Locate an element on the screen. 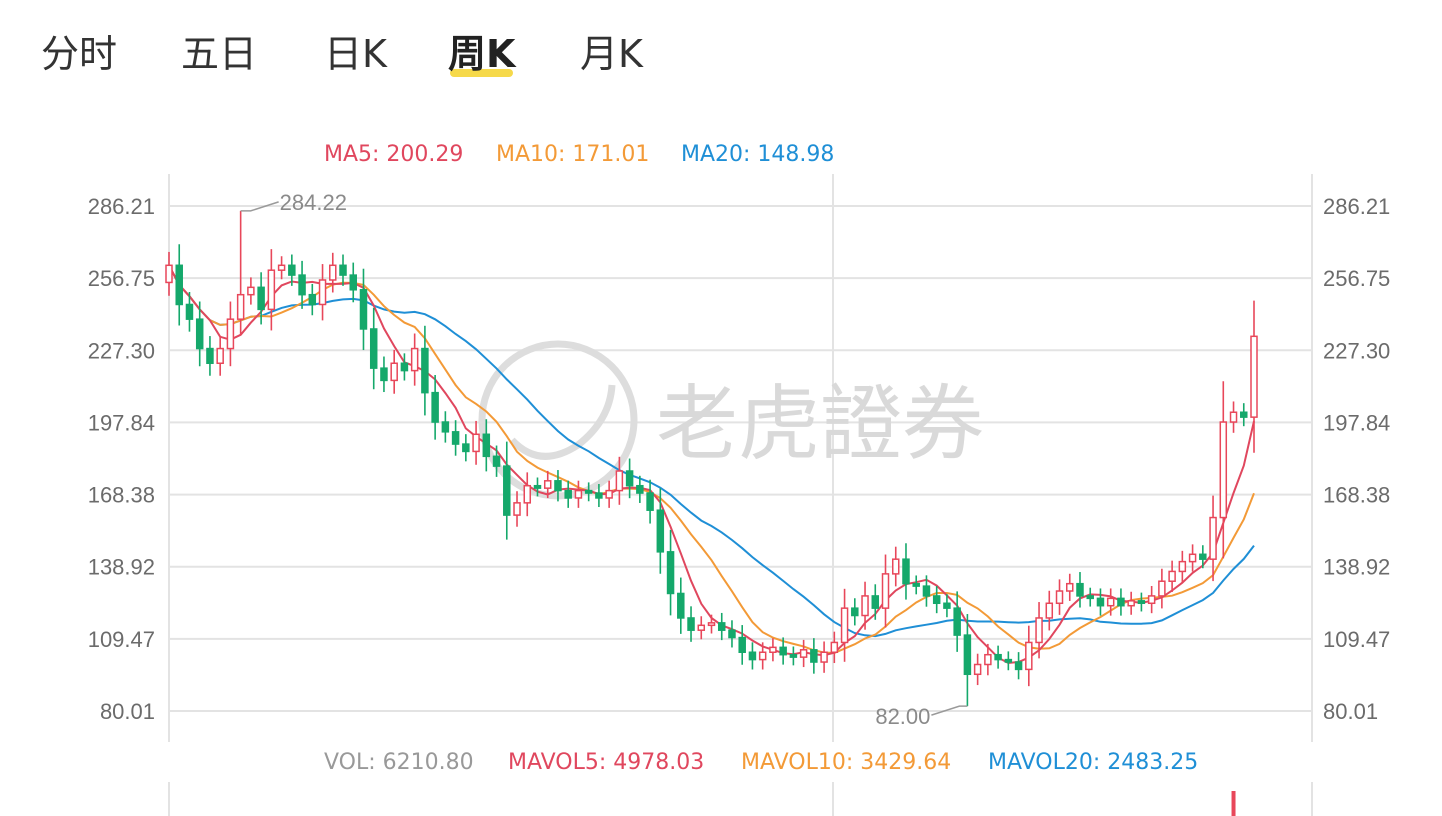 This screenshot has width=1442, height=816. ma20-legend: MA20: 148.98 is located at coordinates (758, 154).